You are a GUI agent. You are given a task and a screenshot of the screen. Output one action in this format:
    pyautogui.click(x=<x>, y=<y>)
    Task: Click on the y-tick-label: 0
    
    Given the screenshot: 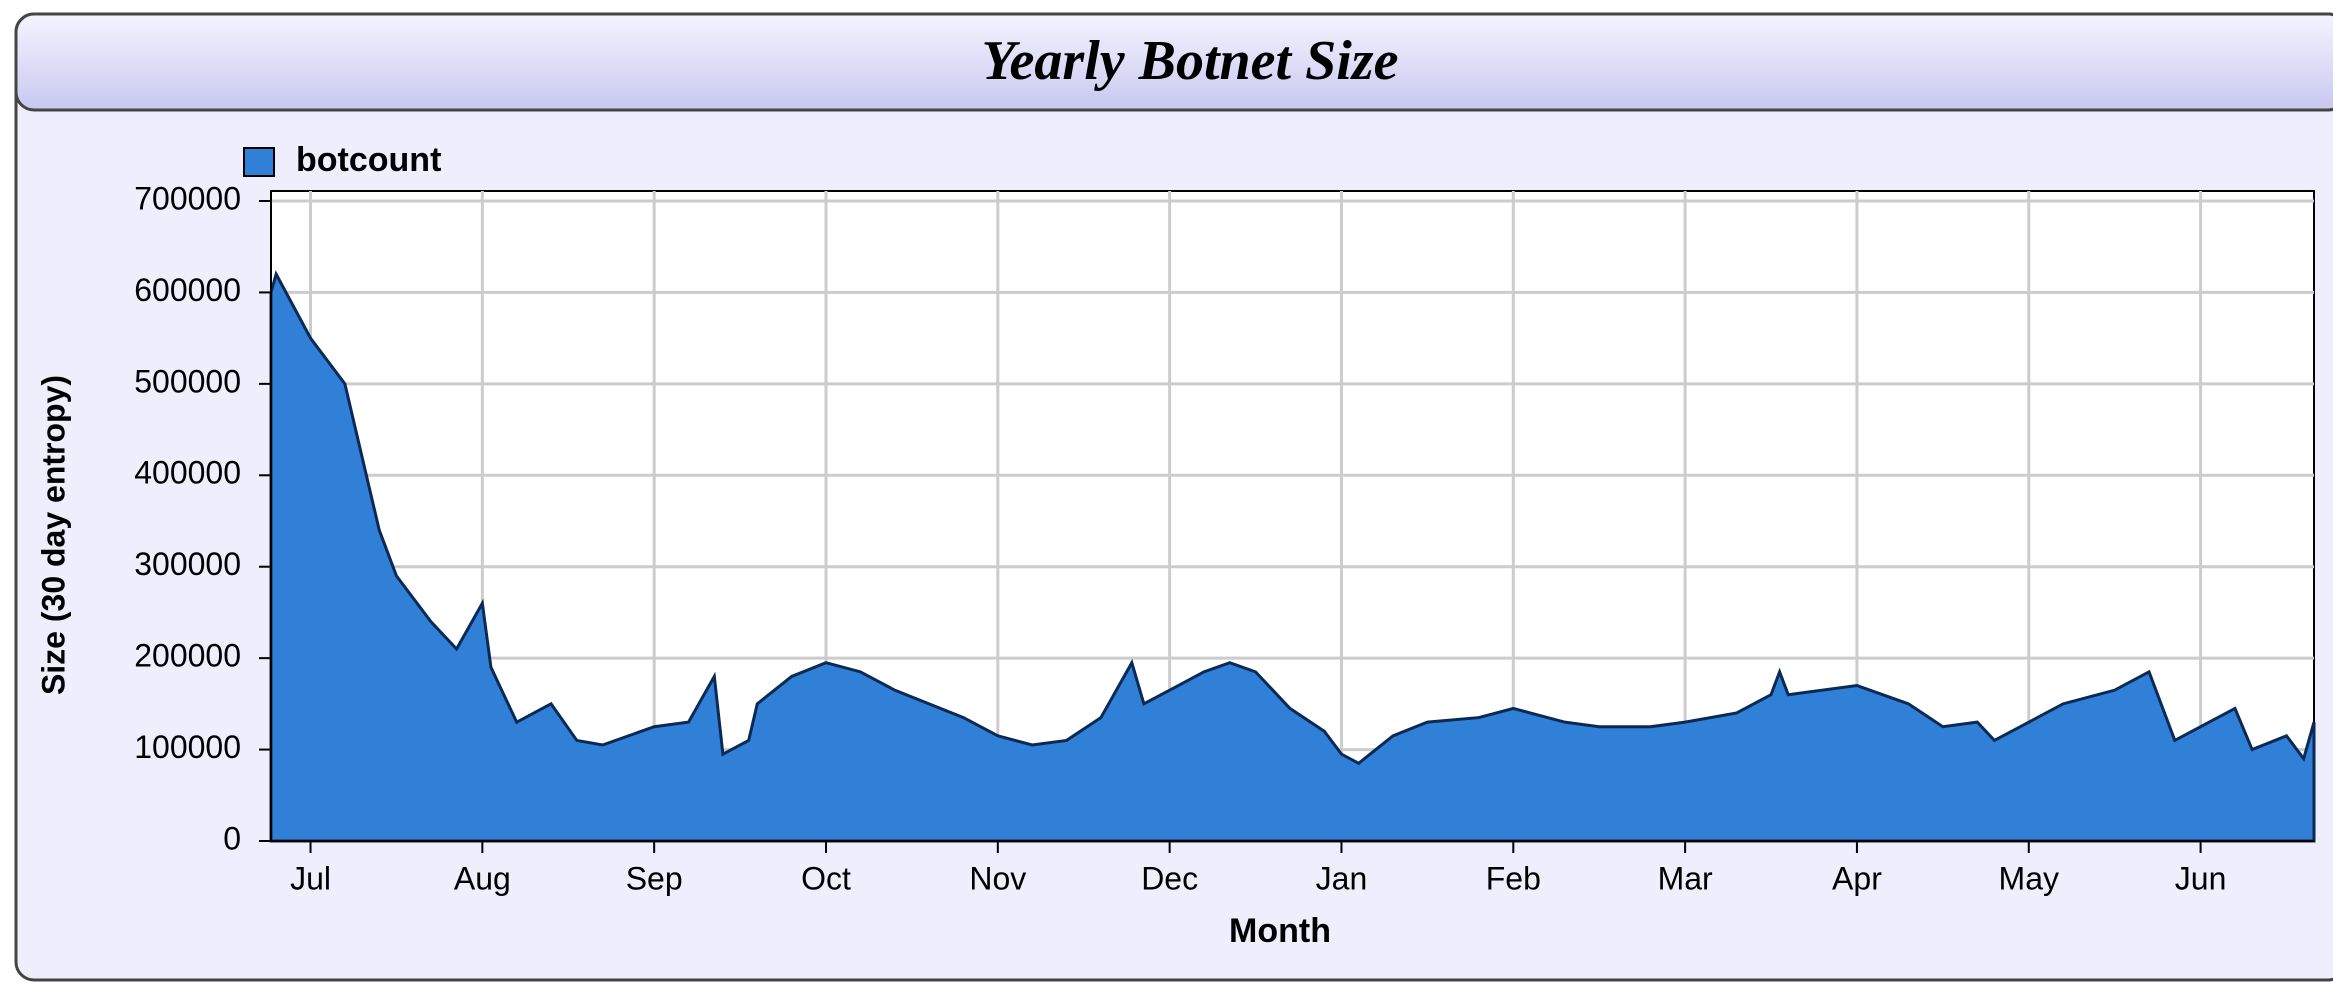 What is the action you would take?
    pyautogui.click(x=232, y=838)
    